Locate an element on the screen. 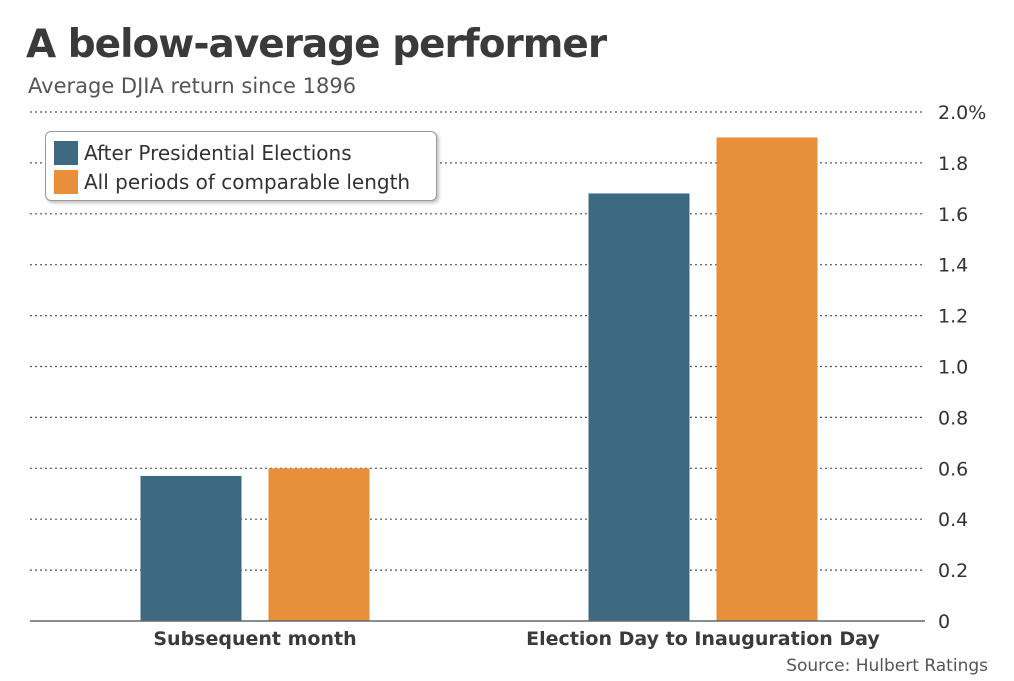 The image size is (1014, 681). legend-item-all-periods: All periods of comparable length is located at coordinates (241, 181).